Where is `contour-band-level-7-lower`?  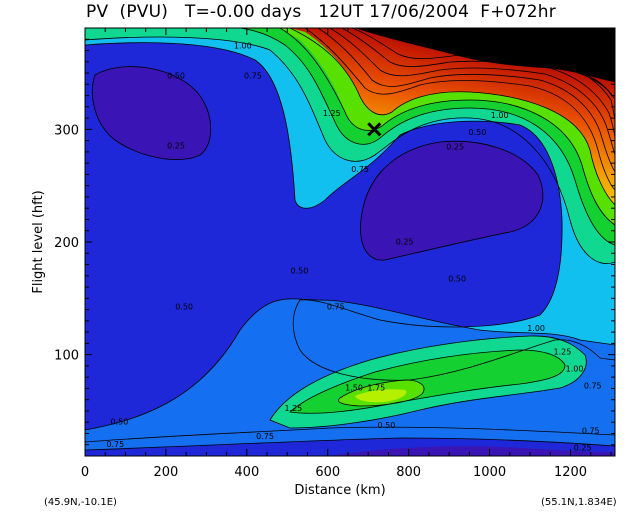 contour-band-level-7-lower is located at coordinates (381, 396).